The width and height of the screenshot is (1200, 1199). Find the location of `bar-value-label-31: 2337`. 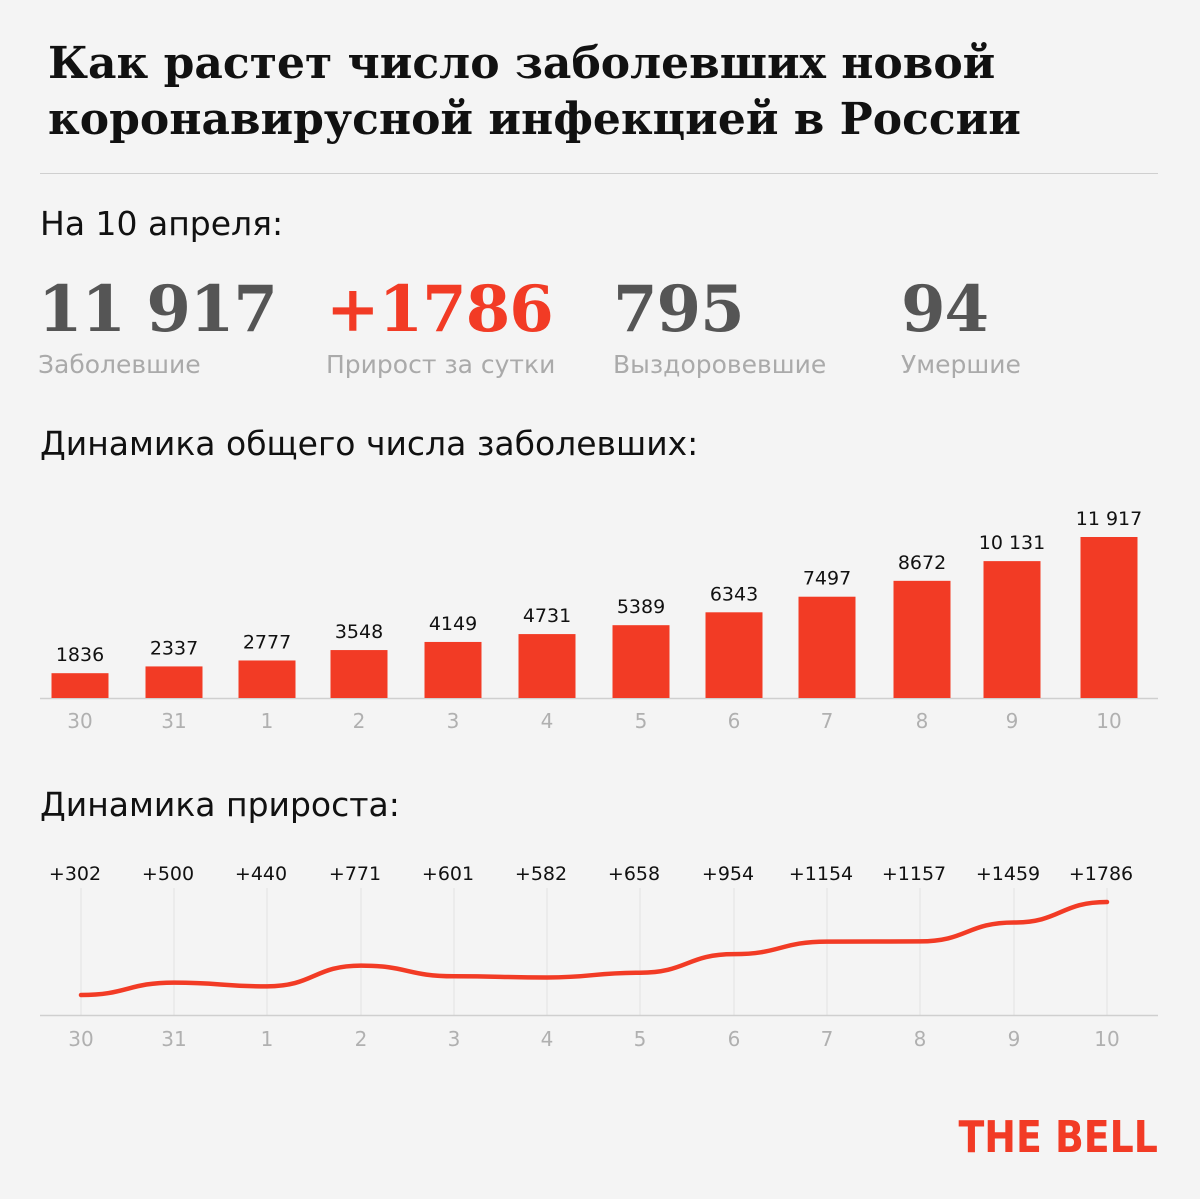

bar-value-label-31: 2337 is located at coordinates (174, 648).